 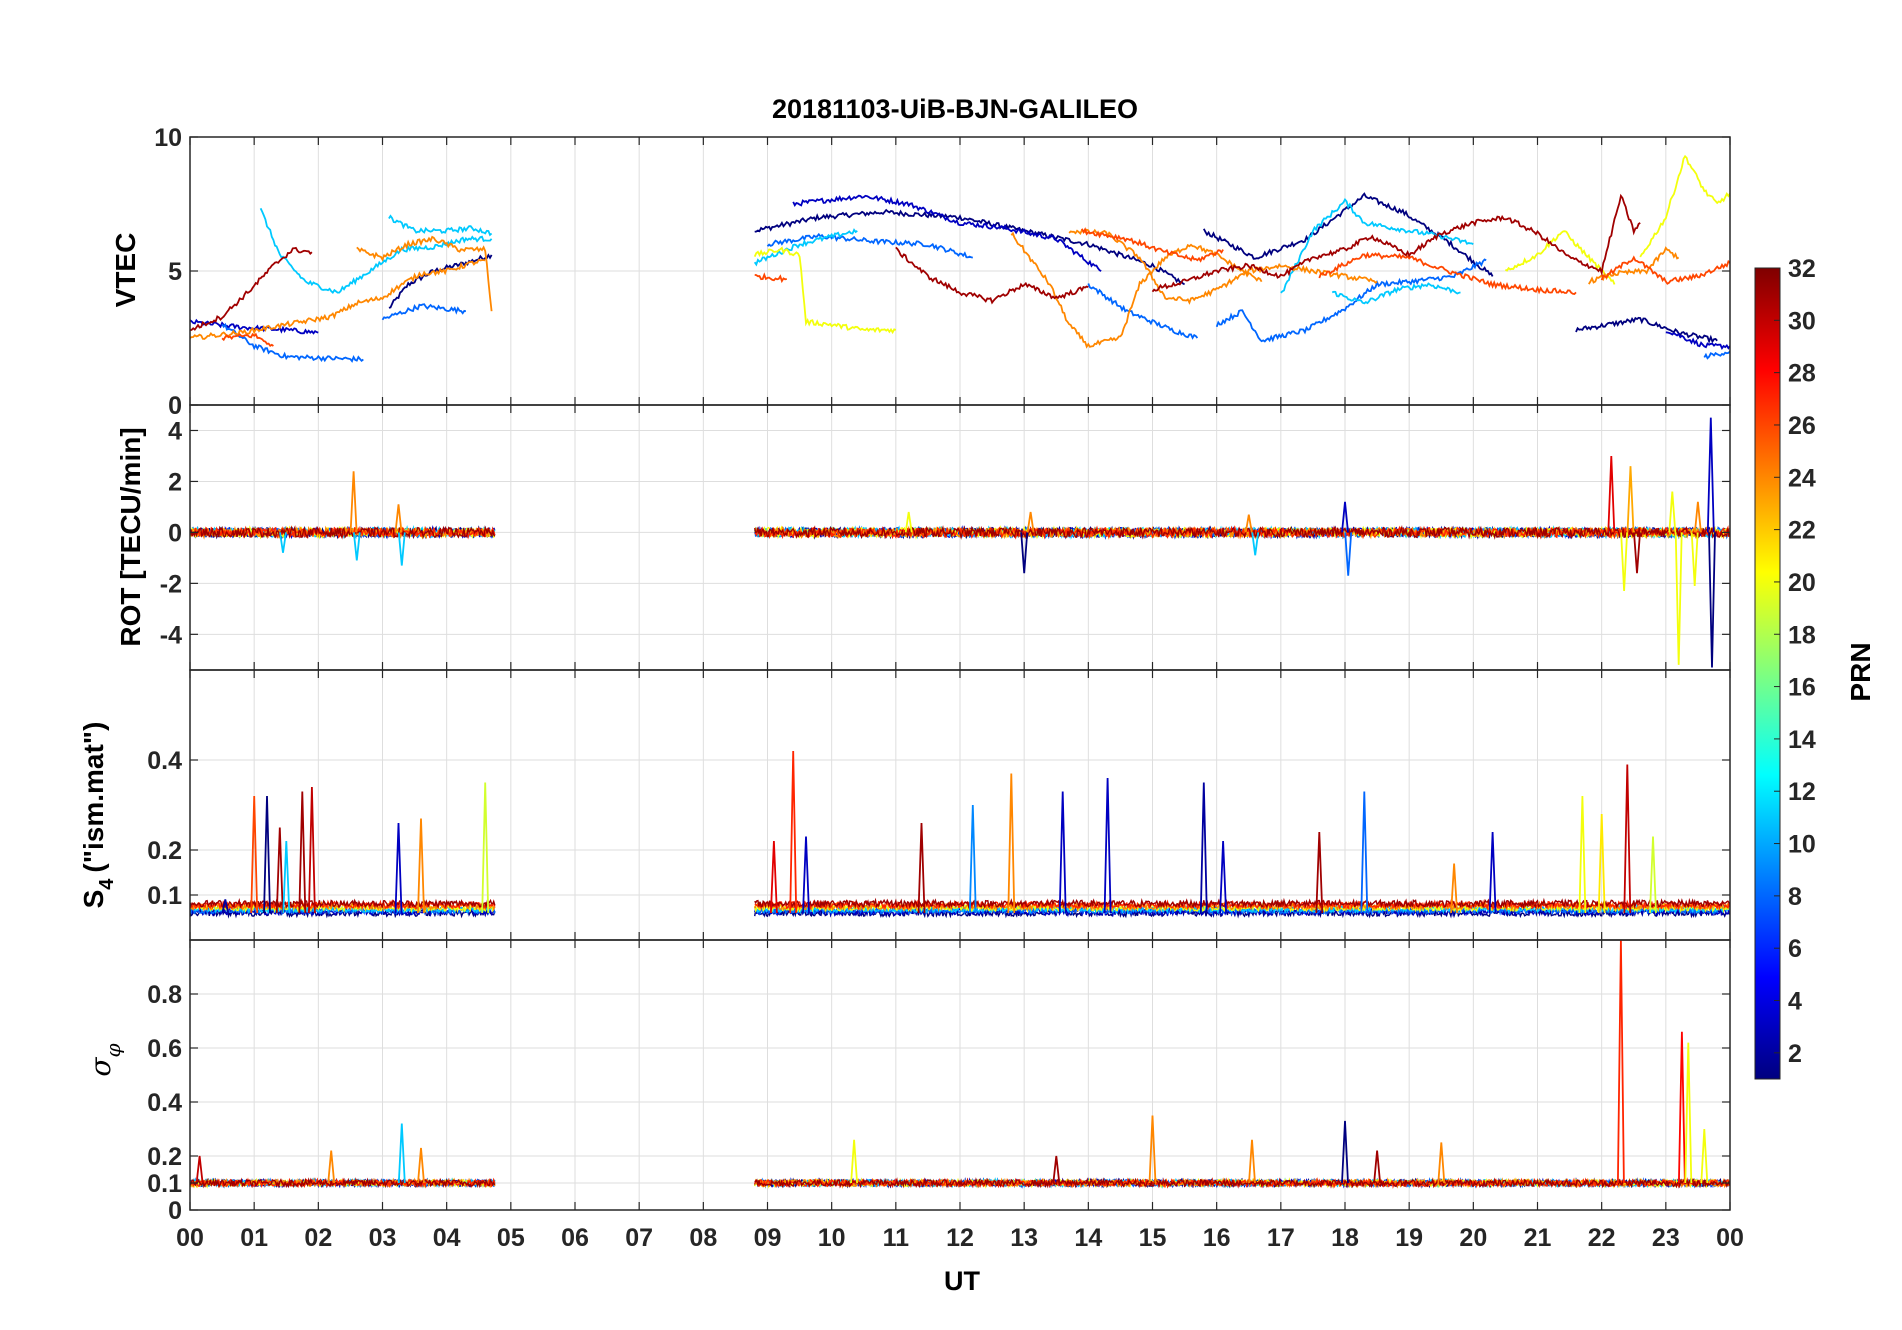 I want to click on x-tick-label: 01, so click(x=254, y=1238).